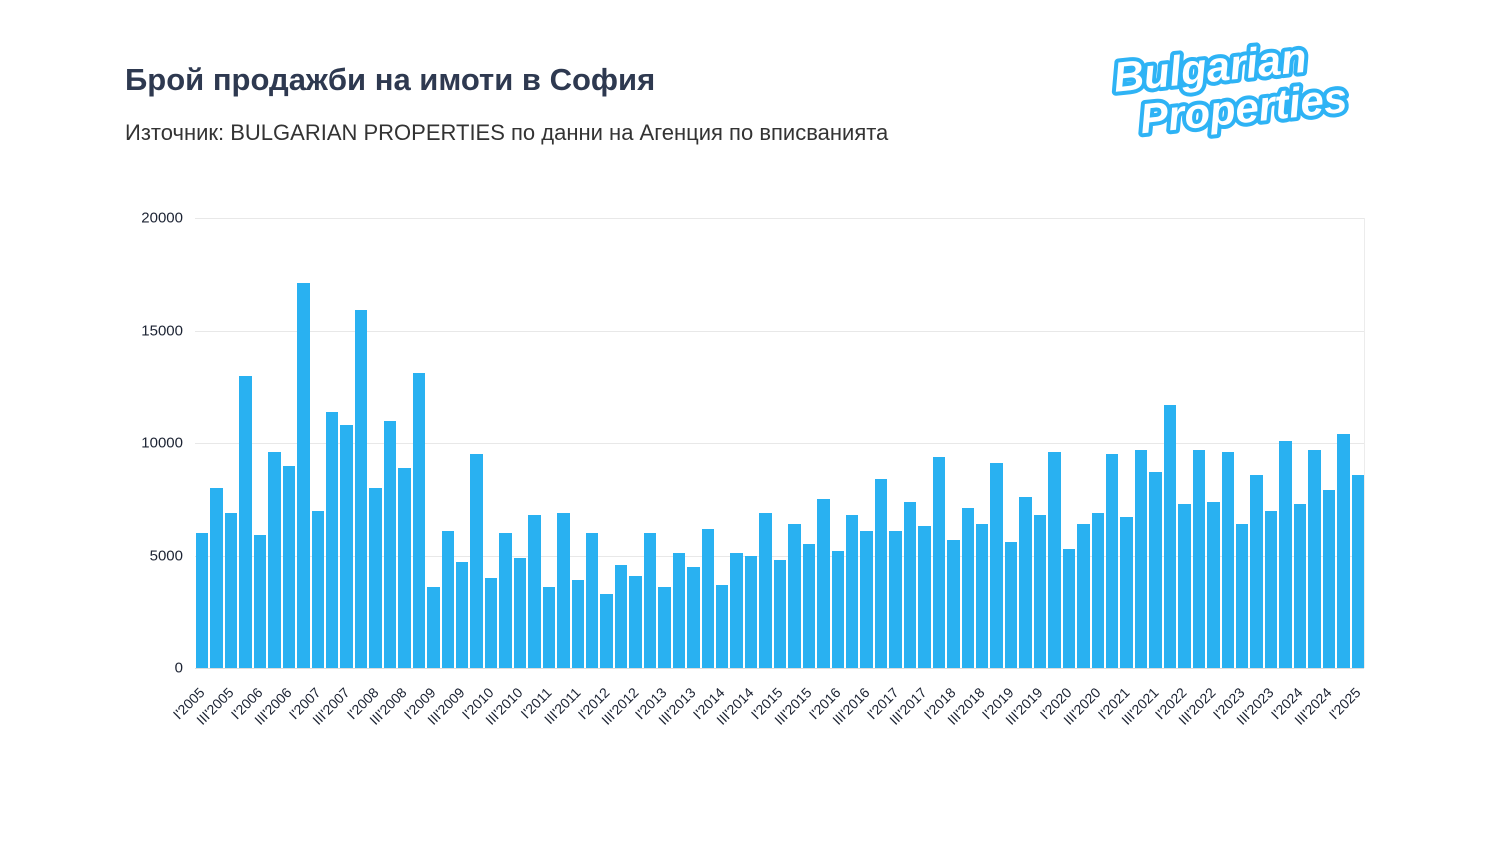 Image resolution: width=1500 pixels, height=844 pixels. What do you see at coordinates (895, 599) in the screenshot?
I see `bar-I'2017` at bounding box center [895, 599].